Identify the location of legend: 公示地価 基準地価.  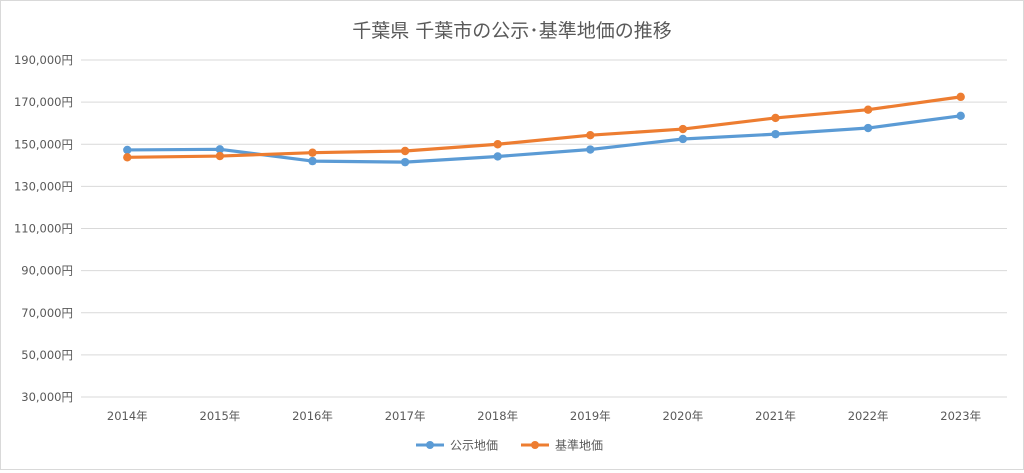
(509, 445).